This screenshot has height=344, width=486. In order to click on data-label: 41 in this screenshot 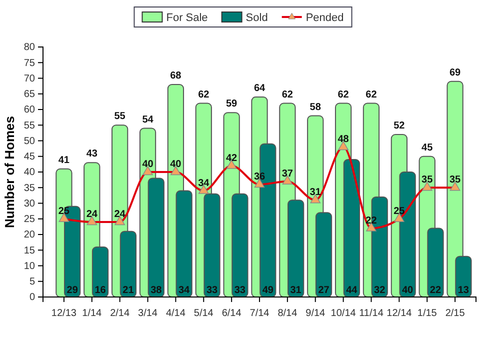, I will do `click(64, 160)`.